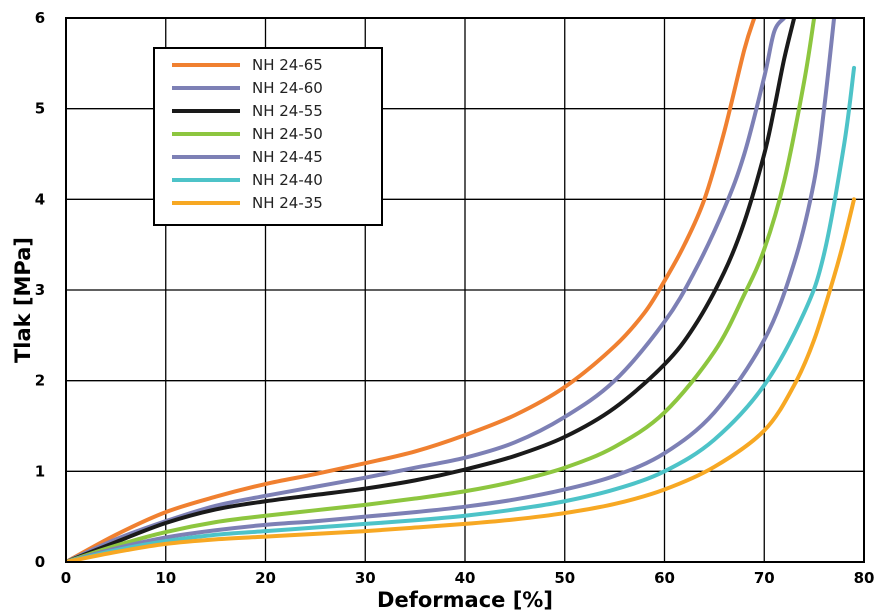 This screenshot has width=889, height=611. What do you see at coordinates (23, 300) in the screenshot?
I see `y-axis-title: Tlak [MPa]` at bounding box center [23, 300].